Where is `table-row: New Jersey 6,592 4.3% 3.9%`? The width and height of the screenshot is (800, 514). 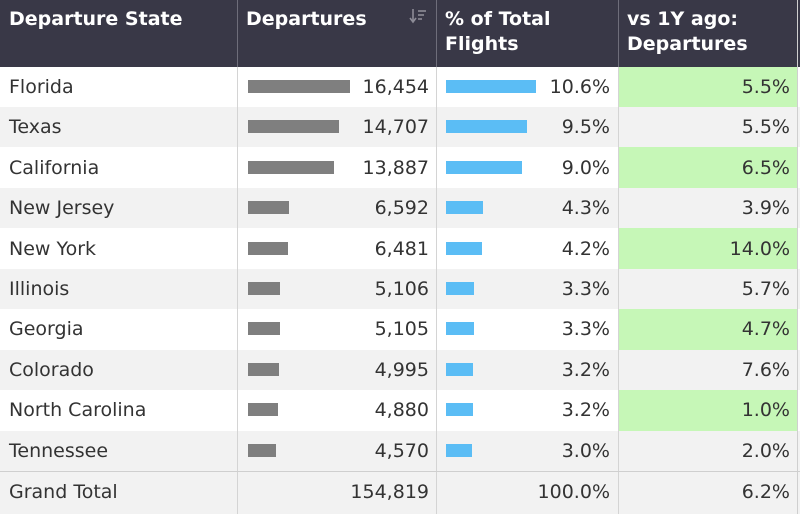
table-row: New Jersey 6,592 4.3% 3.9% is located at coordinates (400, 208).